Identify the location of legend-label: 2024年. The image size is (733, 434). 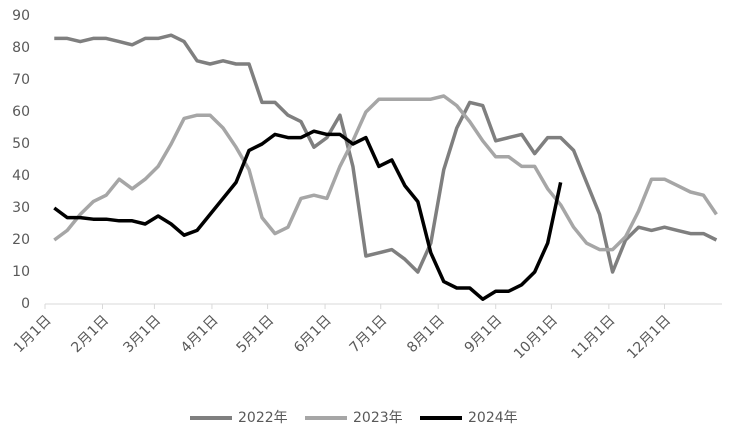
(493, 418).